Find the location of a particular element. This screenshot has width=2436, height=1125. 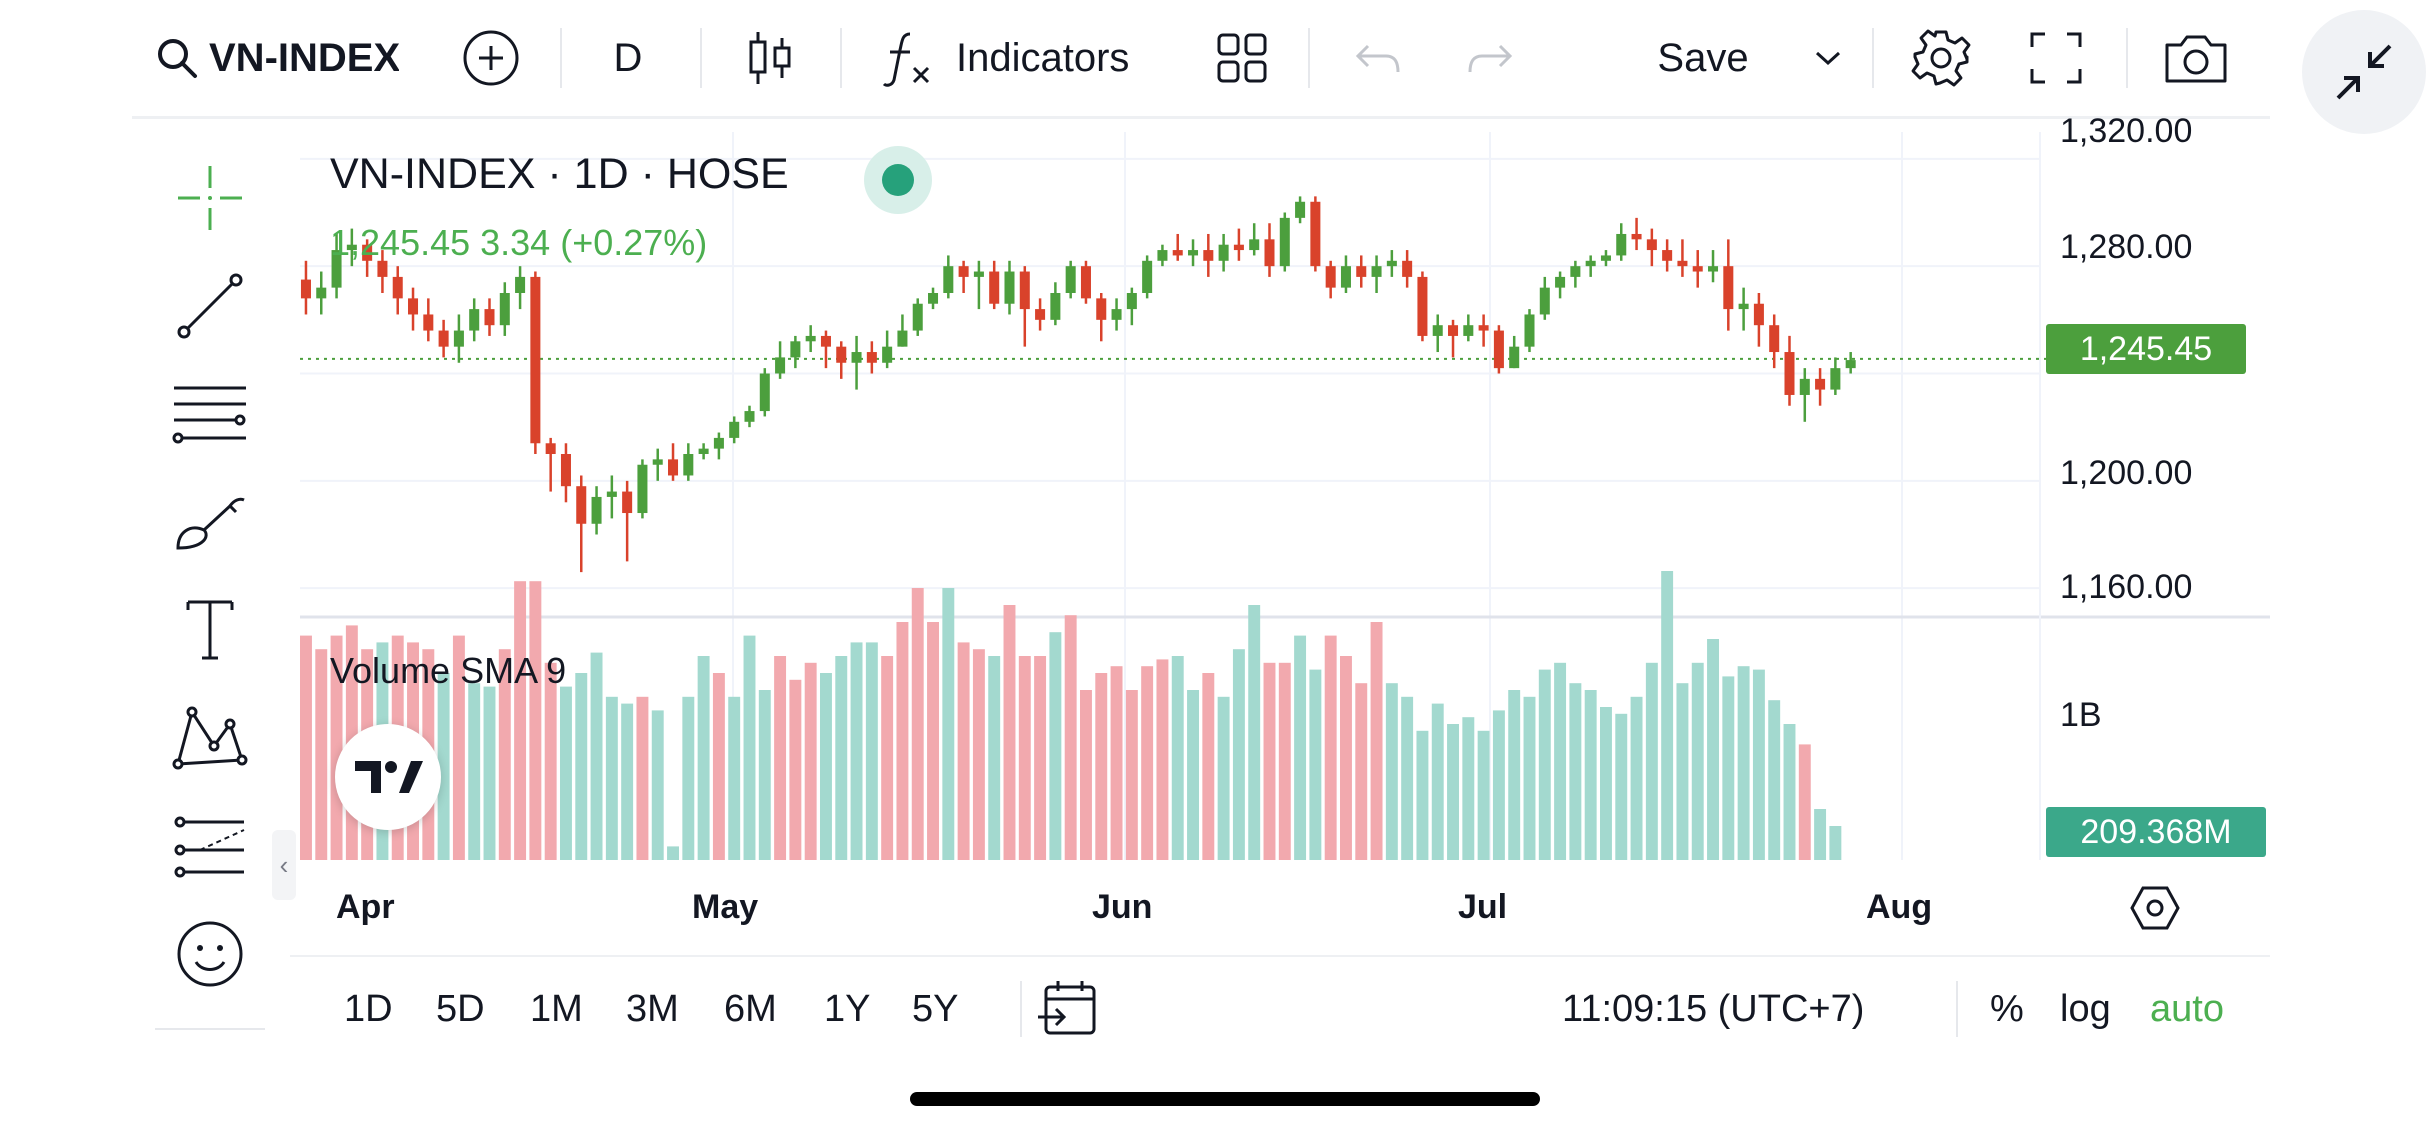

interval-button: D is located at coordinates (628, 57).